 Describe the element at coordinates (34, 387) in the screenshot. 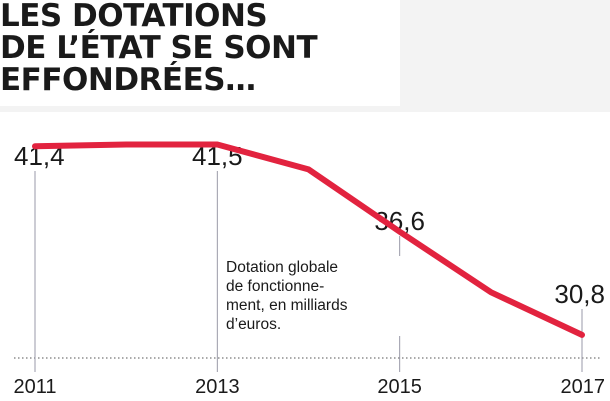

I see `x-tick-2011: 2011` at that location.